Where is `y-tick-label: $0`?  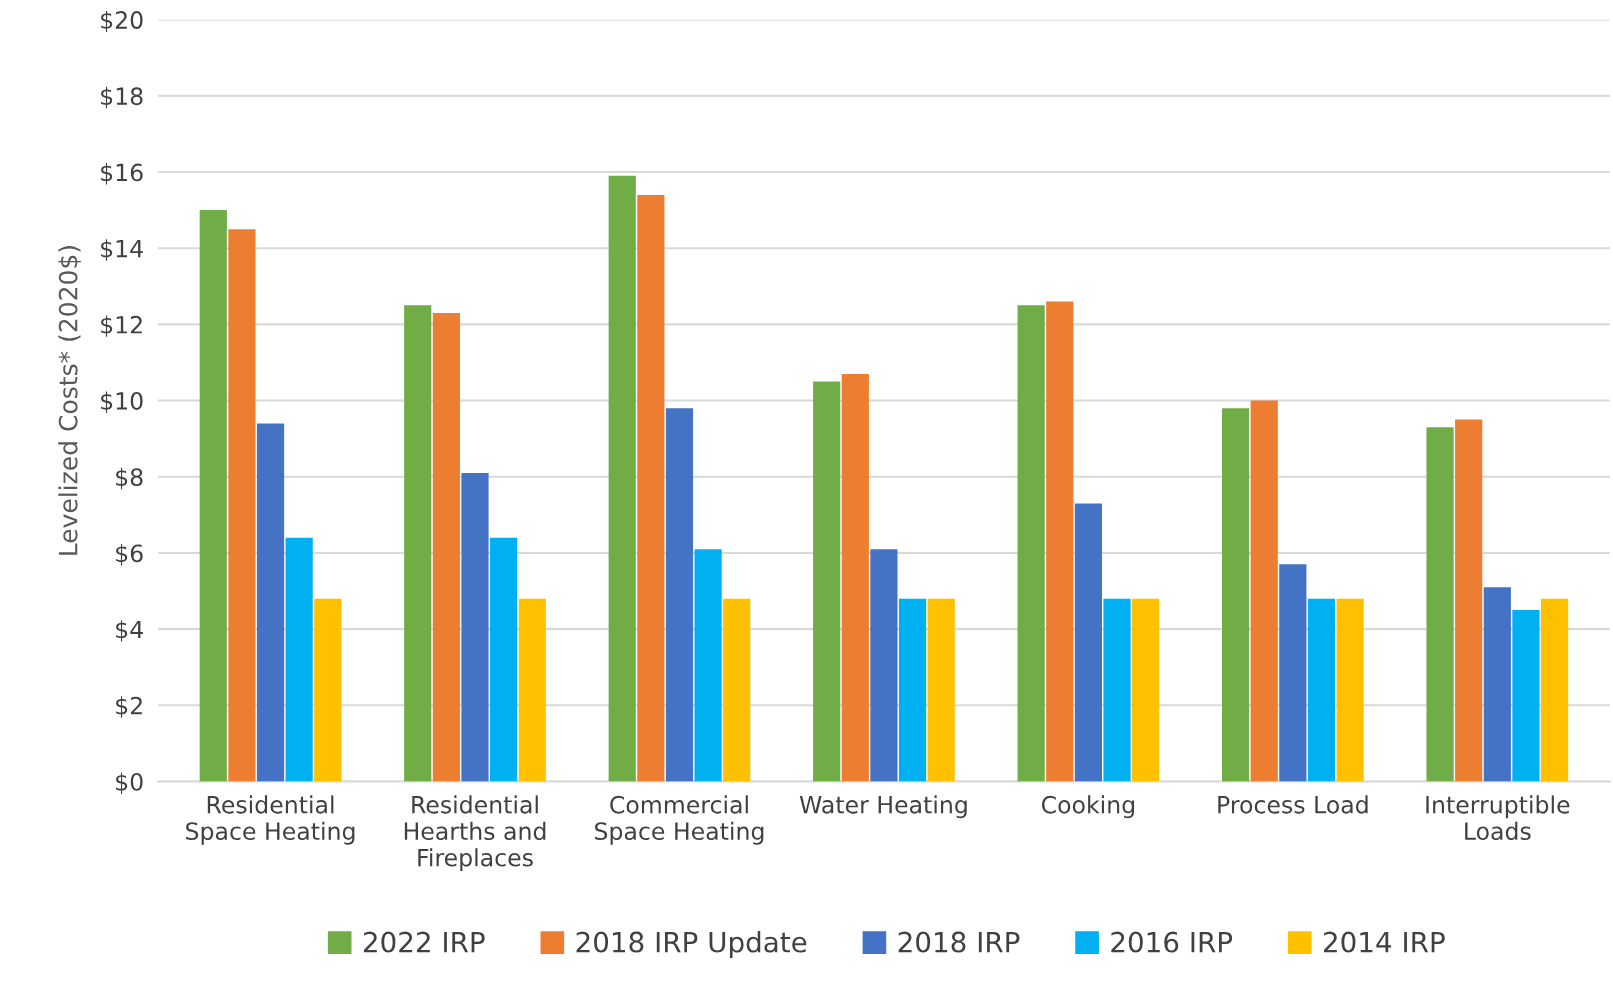
y-tick-label: $0 is located at coordinates (129, 783).